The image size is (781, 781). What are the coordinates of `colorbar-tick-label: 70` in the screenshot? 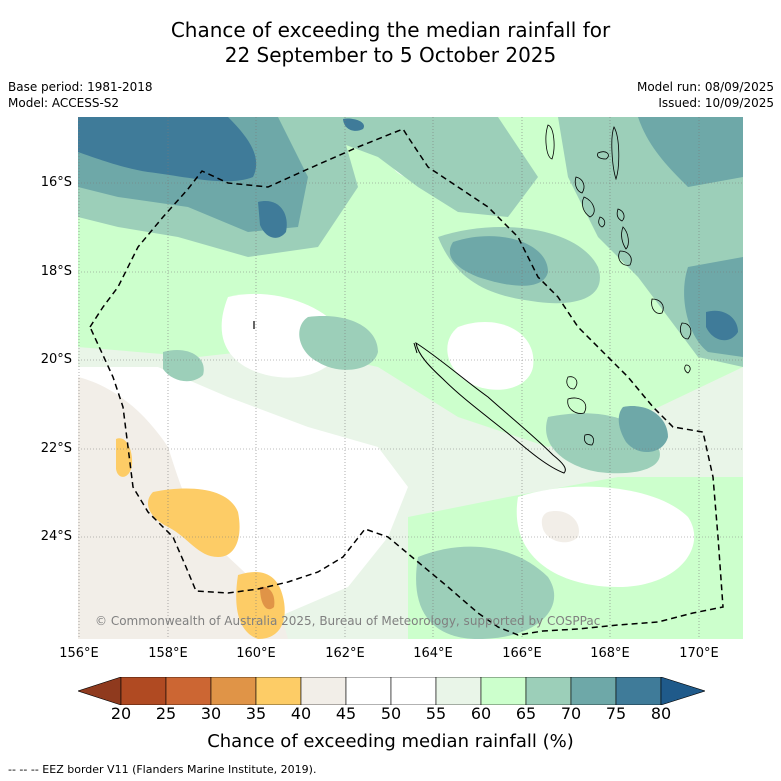 It's located at (571, 713).